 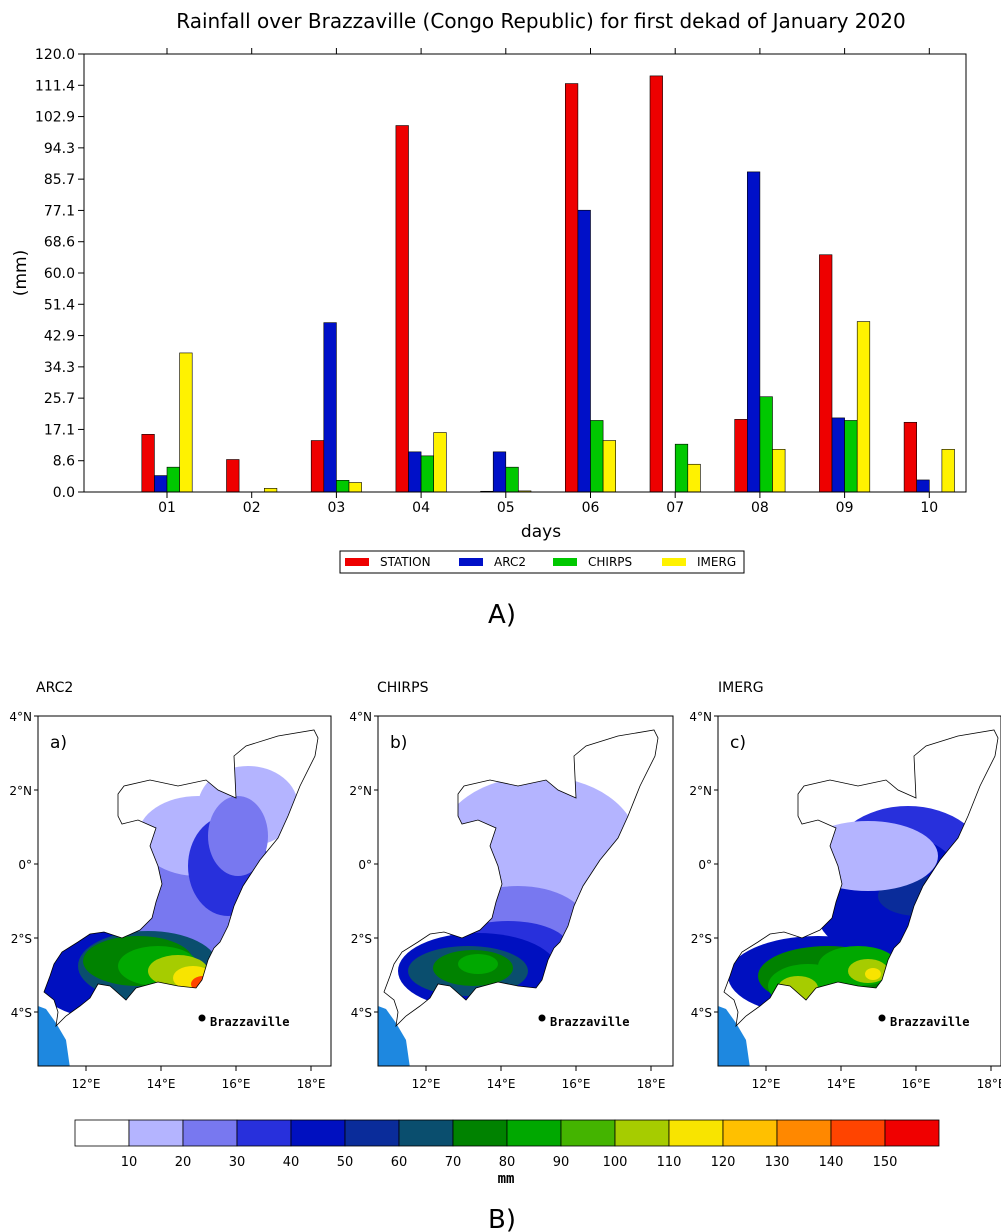 I want to click on colorbar-label: 90, so click(x=561, y=1162).